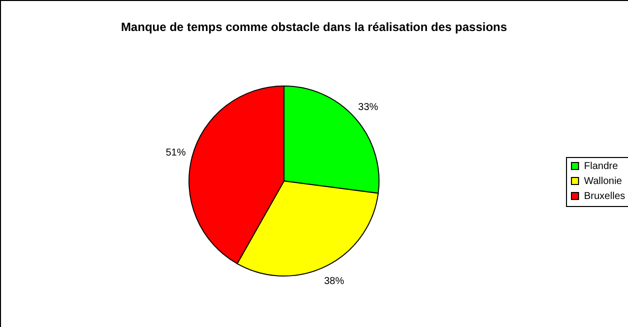 Image resolution: width=628 pixels, height=327 pixels. What do you see at coordinates (603, 181) in the screenshot?
I see `legend-label: Wallonie` at bounding box center [603, 181].